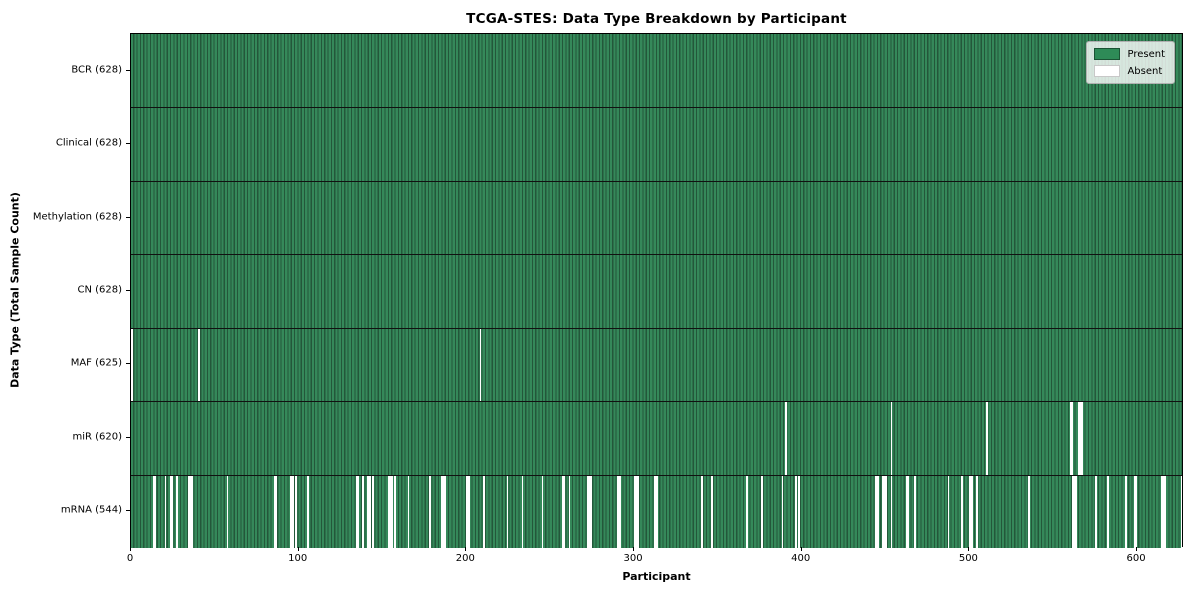 This screenshot has width=1200, height=600. What do you see at coordinates (99, 290) in the screenshot?
I see `y-tick-label-CN: CN (628)` at bounding box center [99, 290].